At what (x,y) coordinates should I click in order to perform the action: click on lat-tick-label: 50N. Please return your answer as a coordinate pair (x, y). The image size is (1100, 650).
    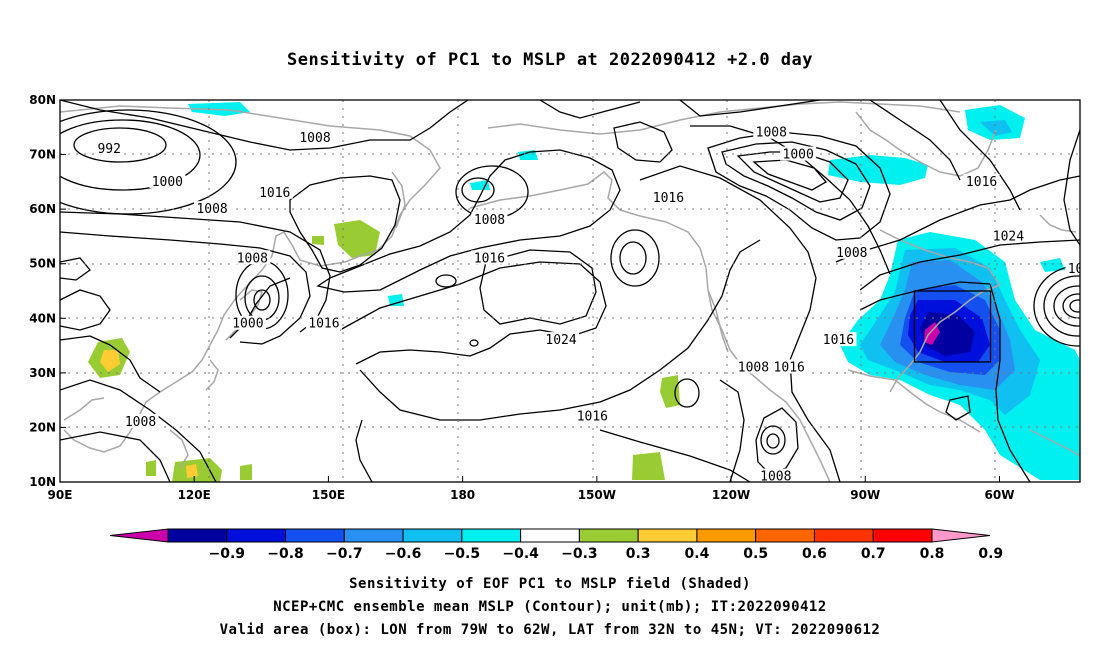
    Looking at the image, I should click on (42, 264).